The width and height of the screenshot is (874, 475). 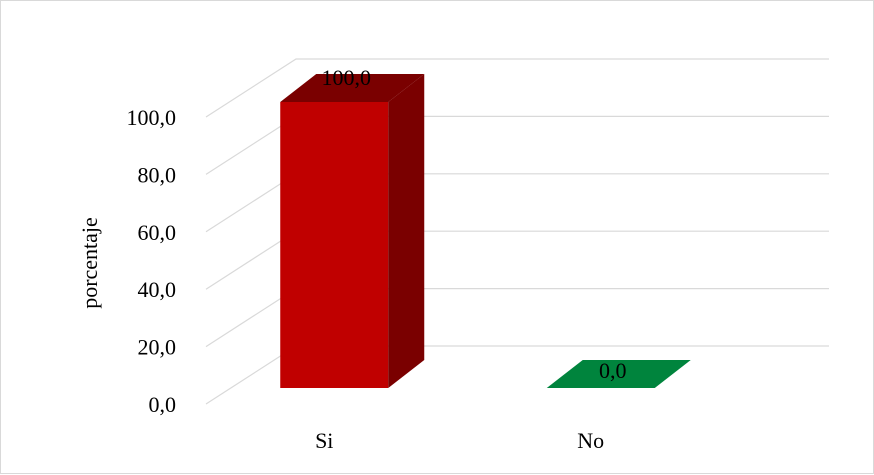 I want to click on y-tick-label: 0,0, so click(x=163, y=404).